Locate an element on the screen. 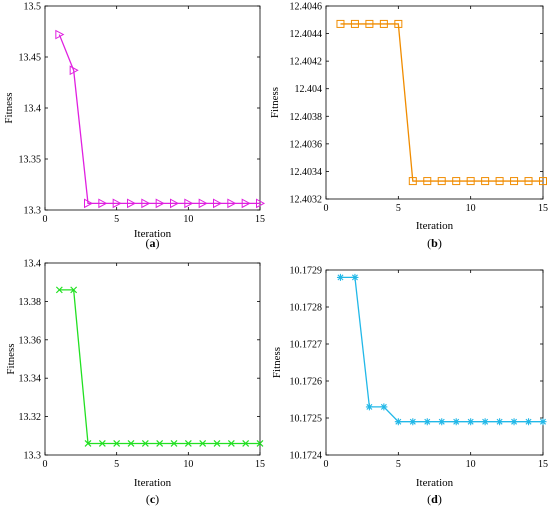 The width and height of the screenshot is (550, 513). y-tick-label: 12.4044 is located at coordinates (306, 34).